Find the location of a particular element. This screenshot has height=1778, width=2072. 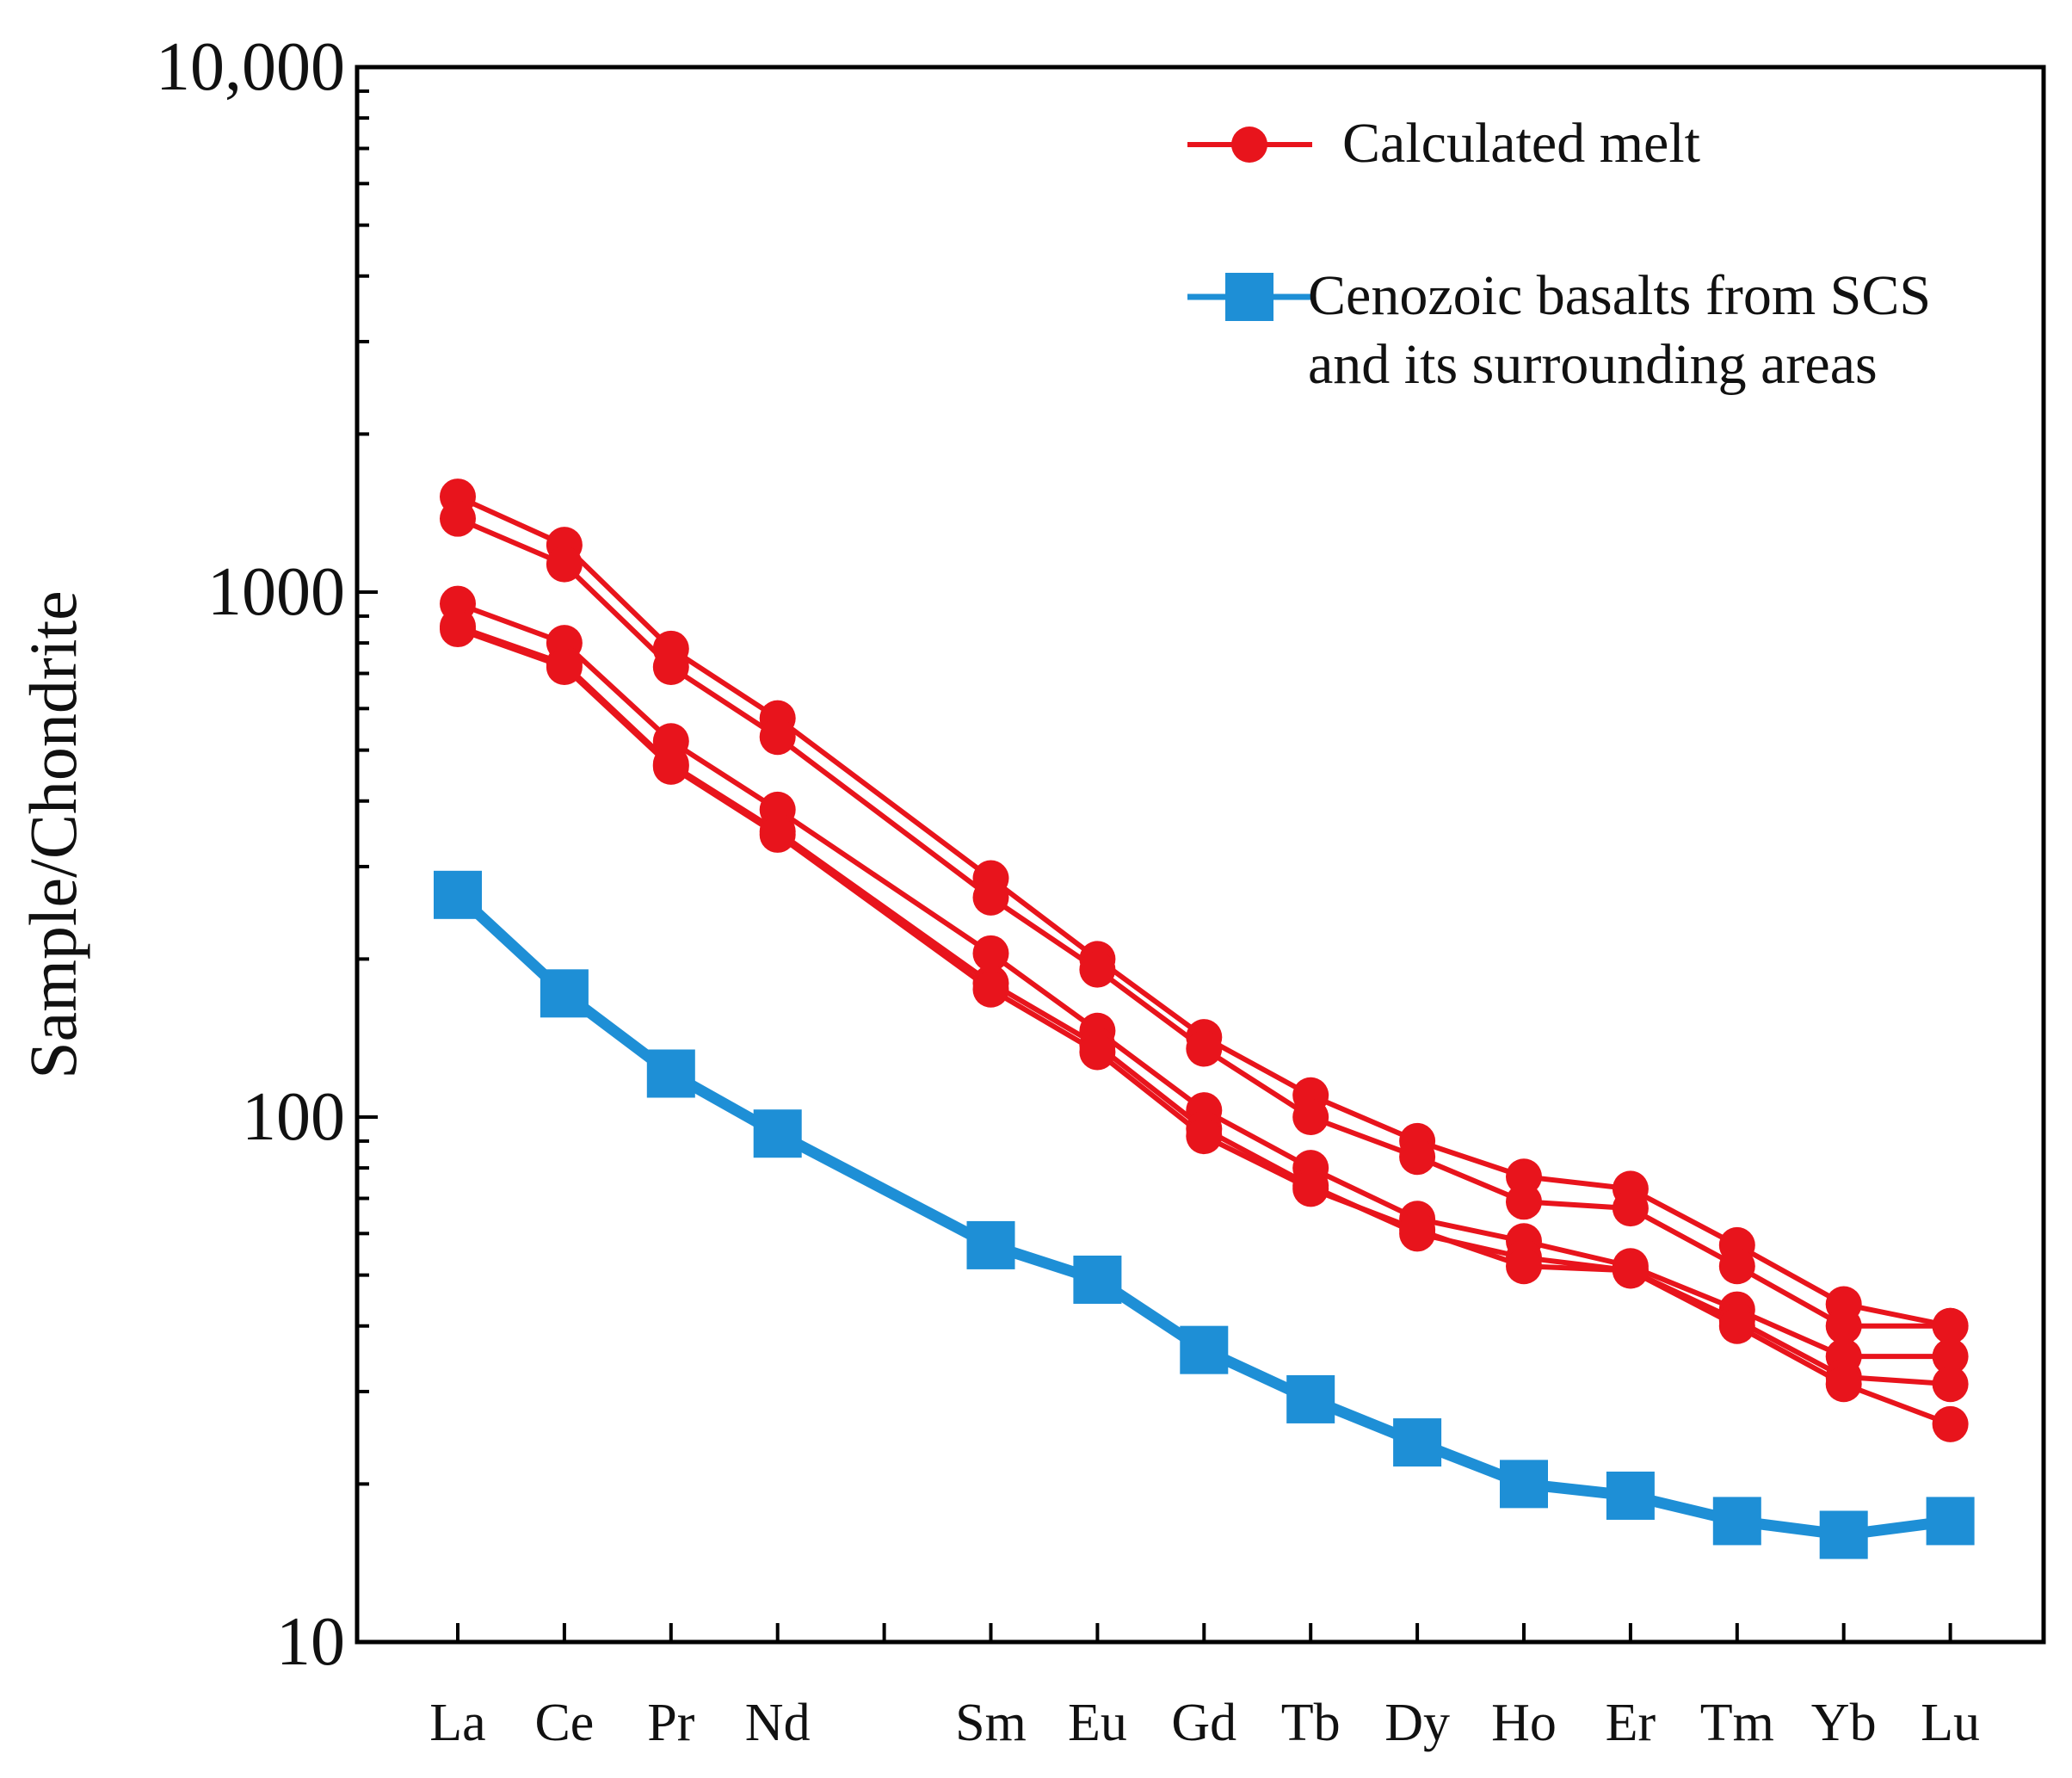

legend-marker-square is located at coordinates (1249, 297).